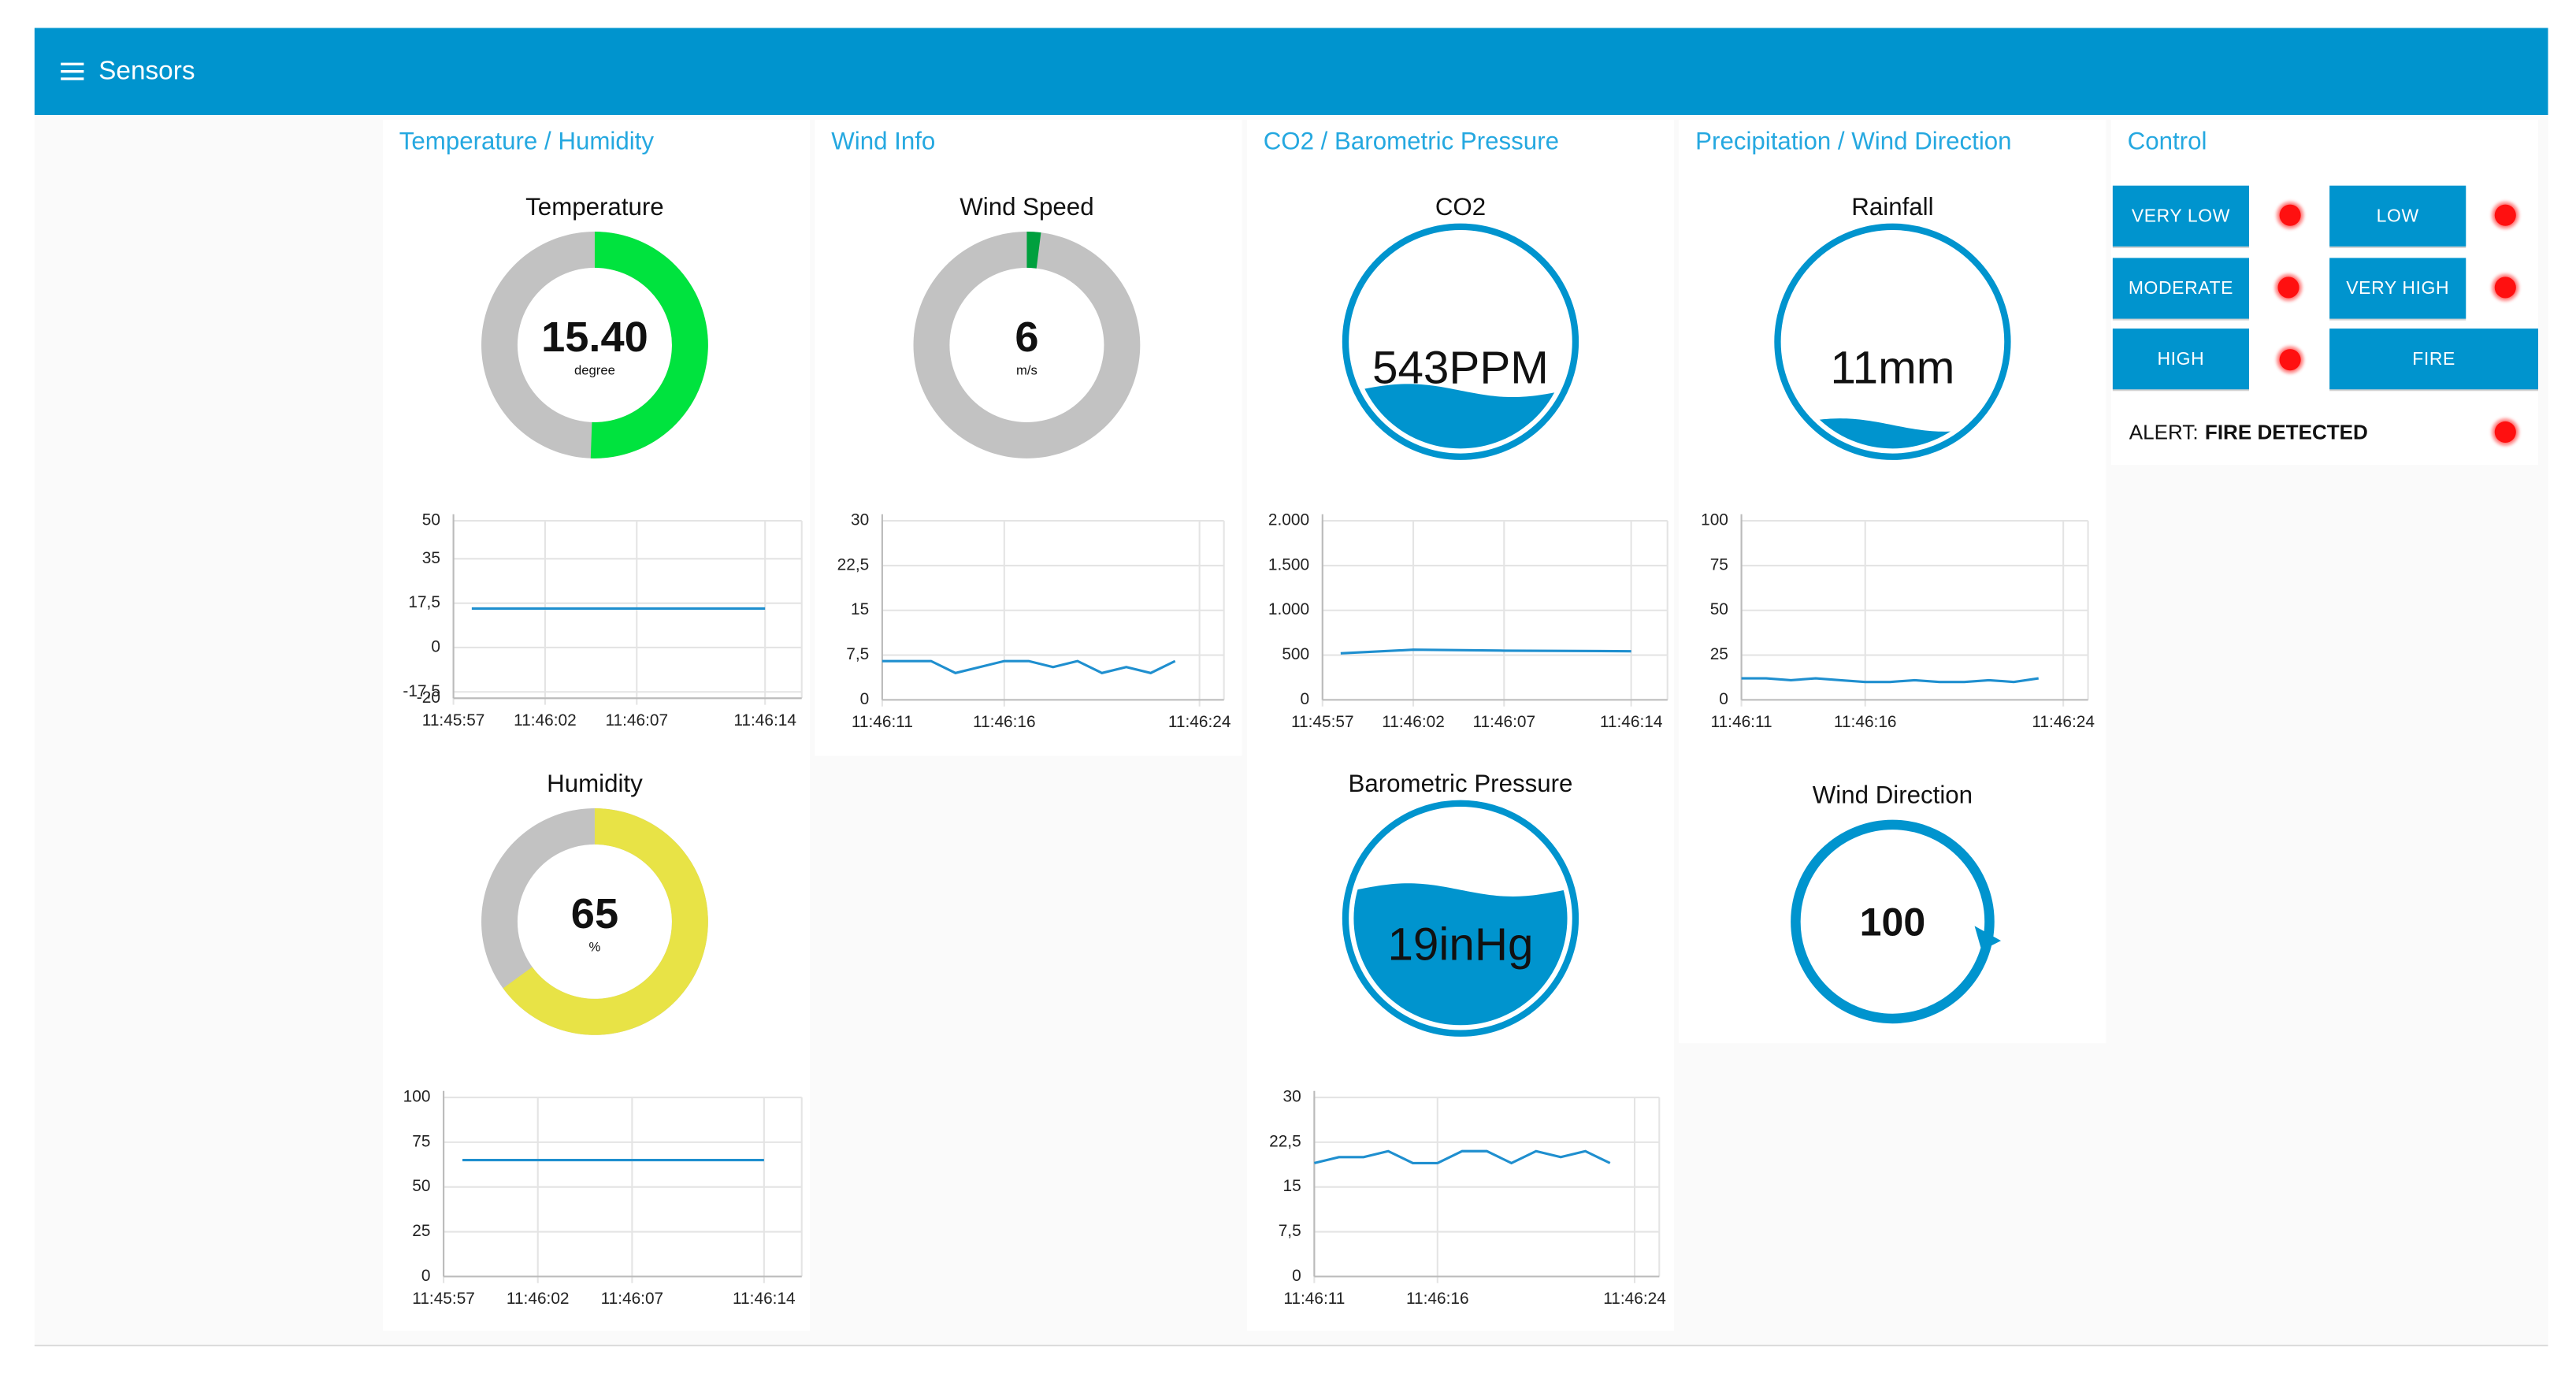 The height and width of the screenshot is (1381, 2576). Describe the element at coordinates (1460, 783) in the screenshot. I see `gauge-label: Barometric Pressure` at that location.